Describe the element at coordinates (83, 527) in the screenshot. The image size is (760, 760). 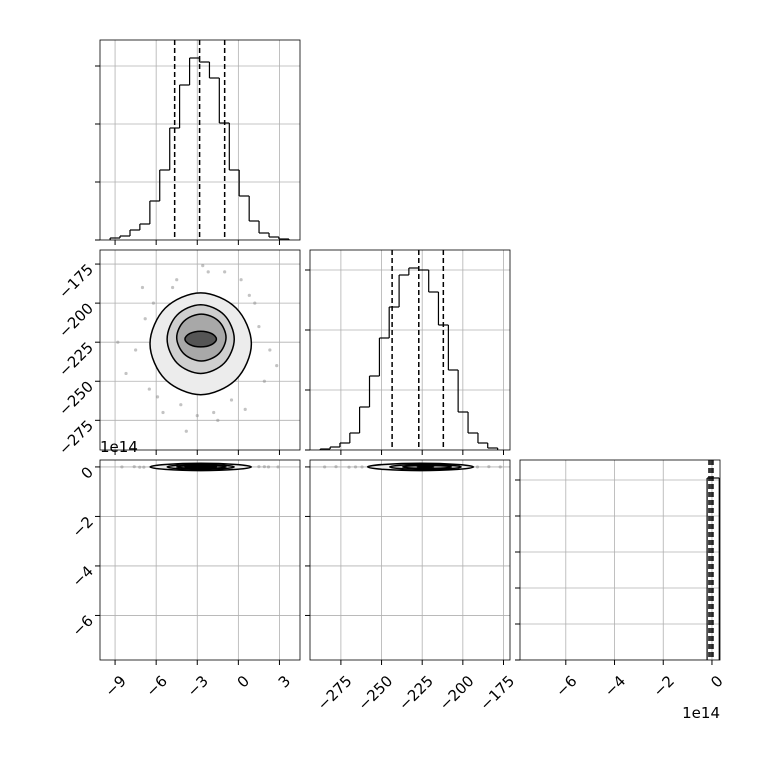
I see `y-tick-label: −2` at that location.